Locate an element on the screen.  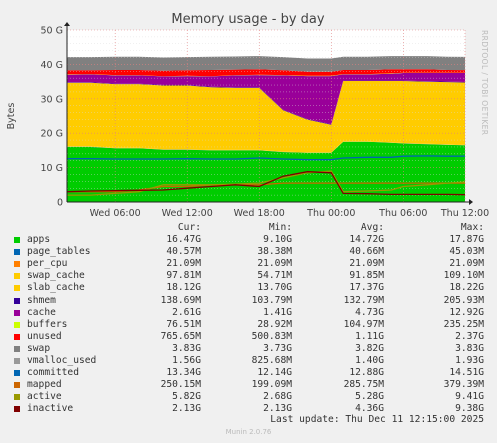
legend-row-slab-cache: slab_cache 18.12G 13.70G 17.37G 18.22G is located at coordinates (248, 288).